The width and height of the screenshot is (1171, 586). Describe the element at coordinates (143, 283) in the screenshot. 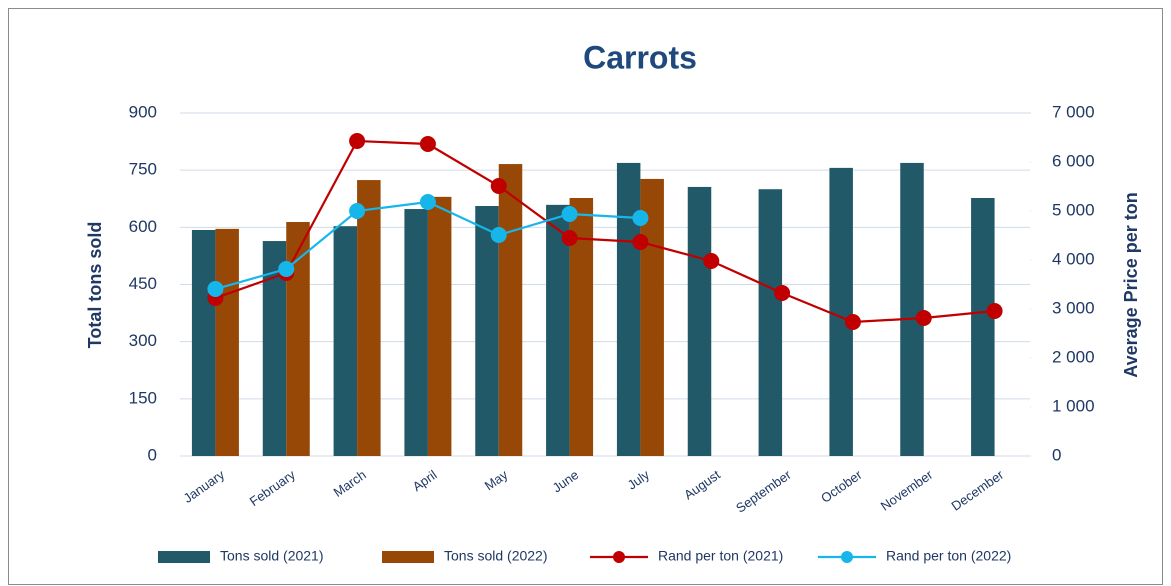

I see `y-tick-label: 450` at that location.